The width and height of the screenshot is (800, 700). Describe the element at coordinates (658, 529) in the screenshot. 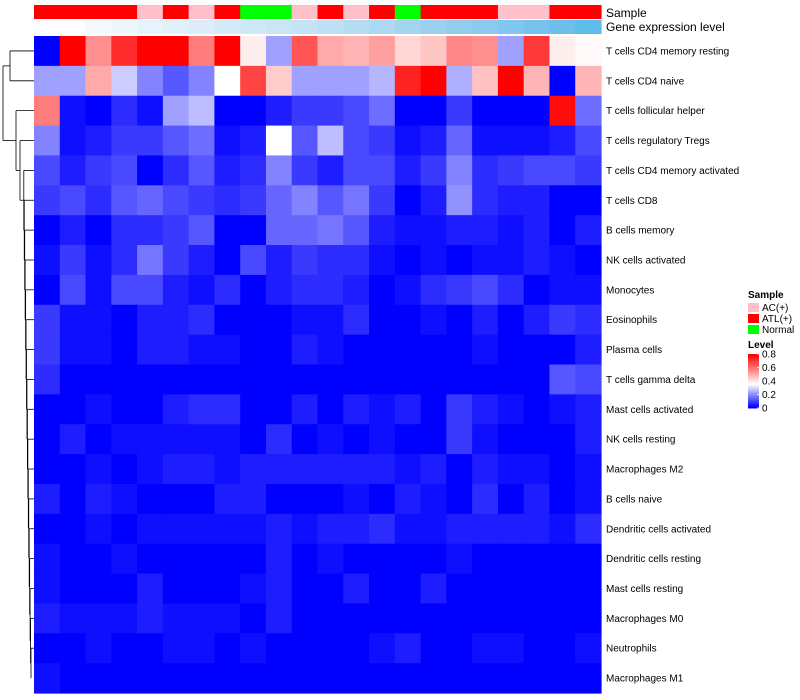

I see `row-label: Dendritic cells activated` at that location.